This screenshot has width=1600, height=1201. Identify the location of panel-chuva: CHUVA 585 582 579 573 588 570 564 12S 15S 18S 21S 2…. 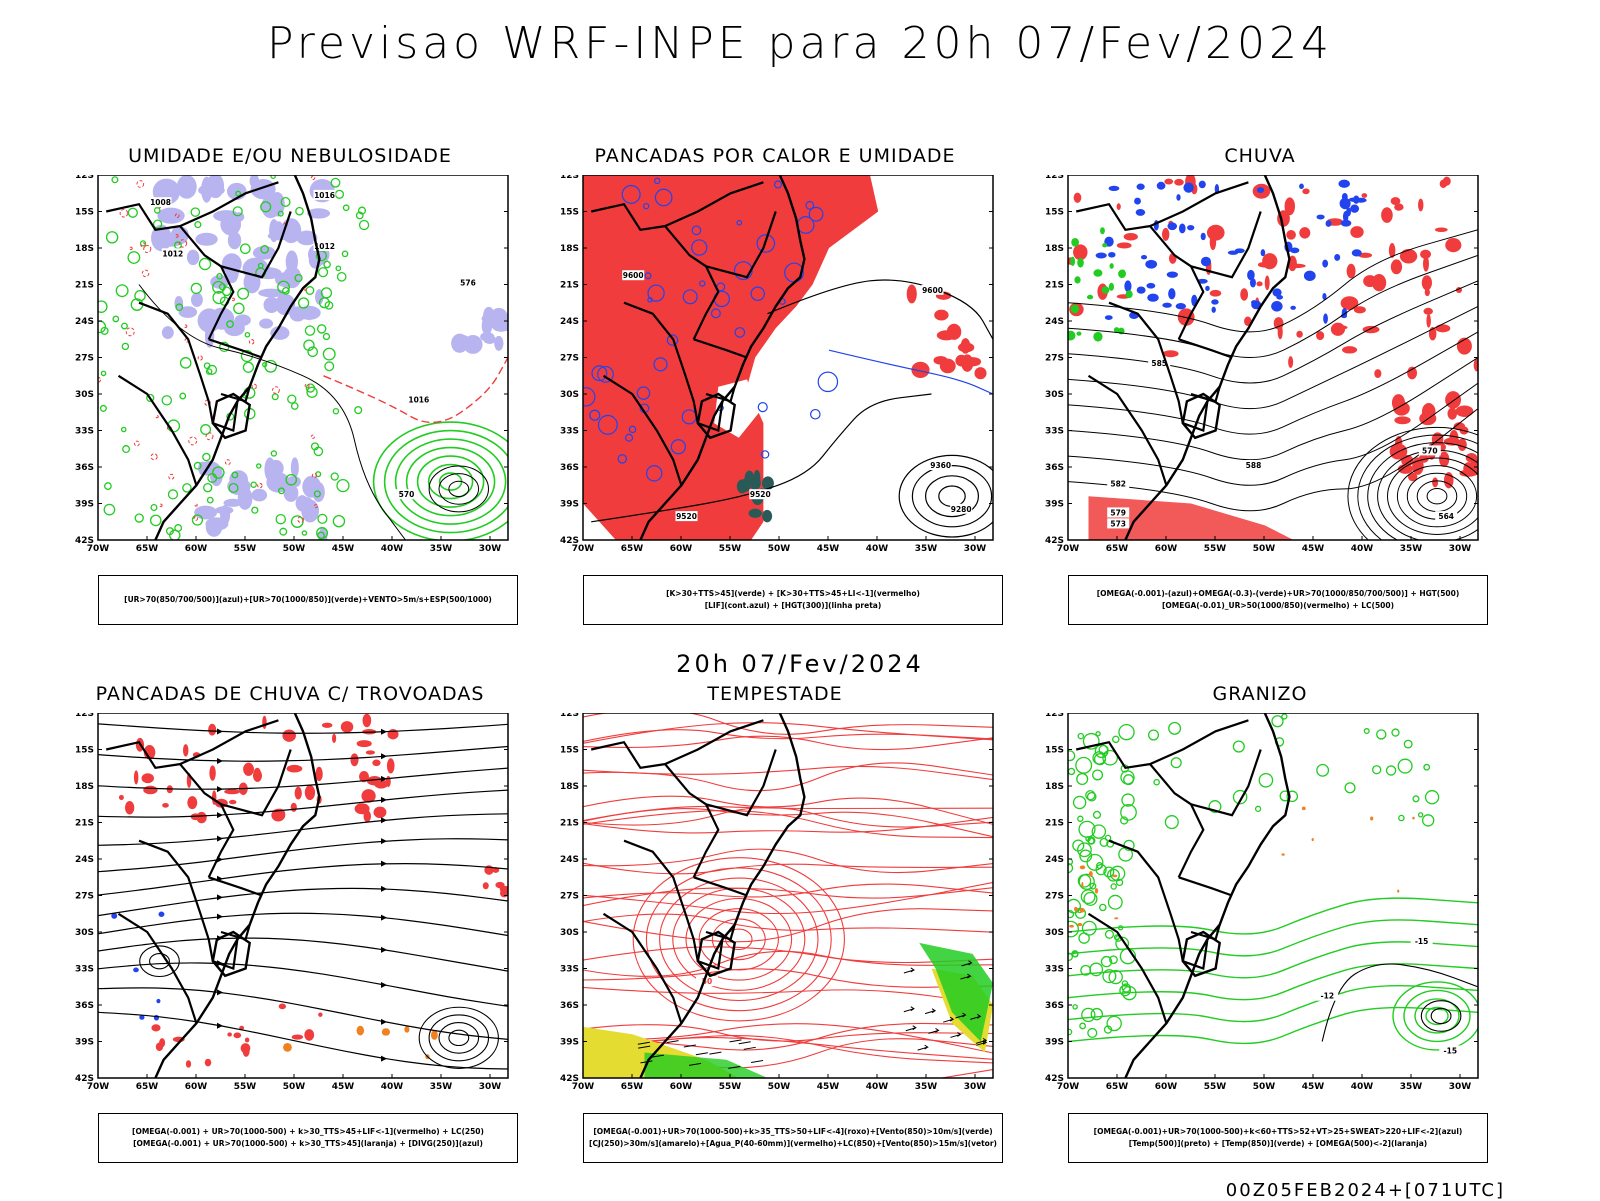
(1260, 385).